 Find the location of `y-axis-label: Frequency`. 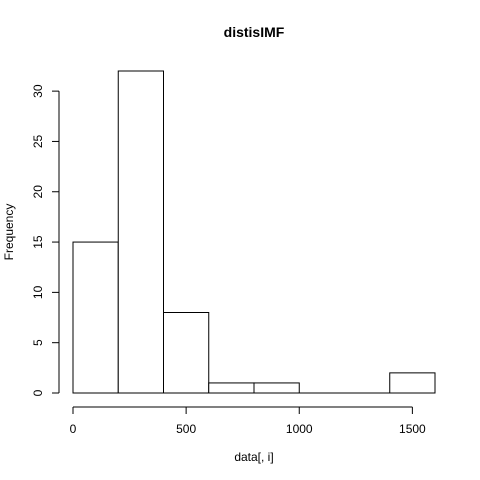

y-axis-label: Frequency is located at coordinates (9, 232).